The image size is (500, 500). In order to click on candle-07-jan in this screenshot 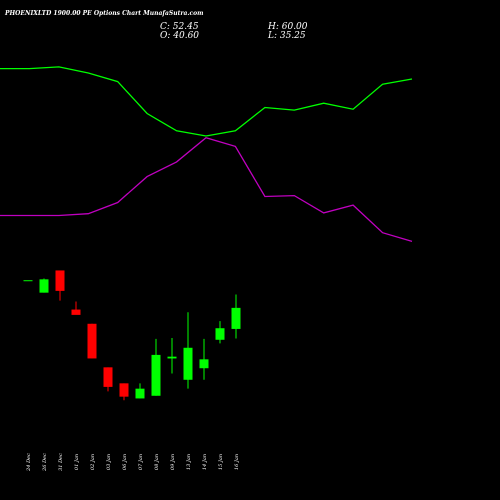, I will do `click(140, 391)`.